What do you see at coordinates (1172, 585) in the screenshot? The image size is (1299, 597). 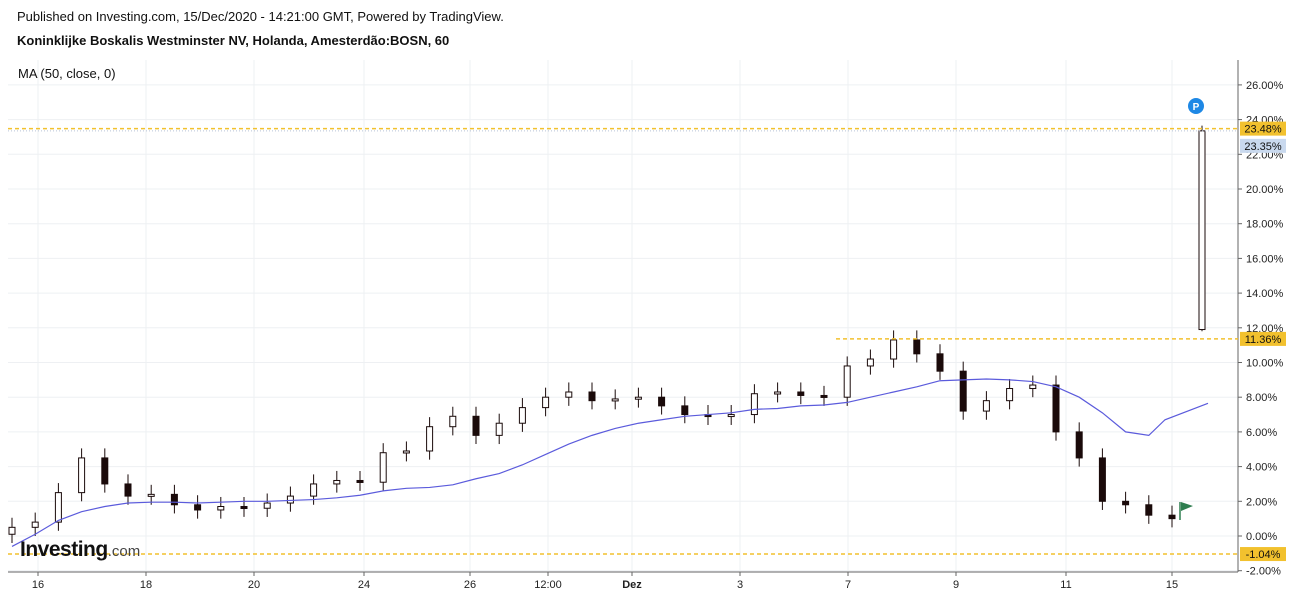 I see `x-tick-label: 15` at bounding box center [1172, 585].